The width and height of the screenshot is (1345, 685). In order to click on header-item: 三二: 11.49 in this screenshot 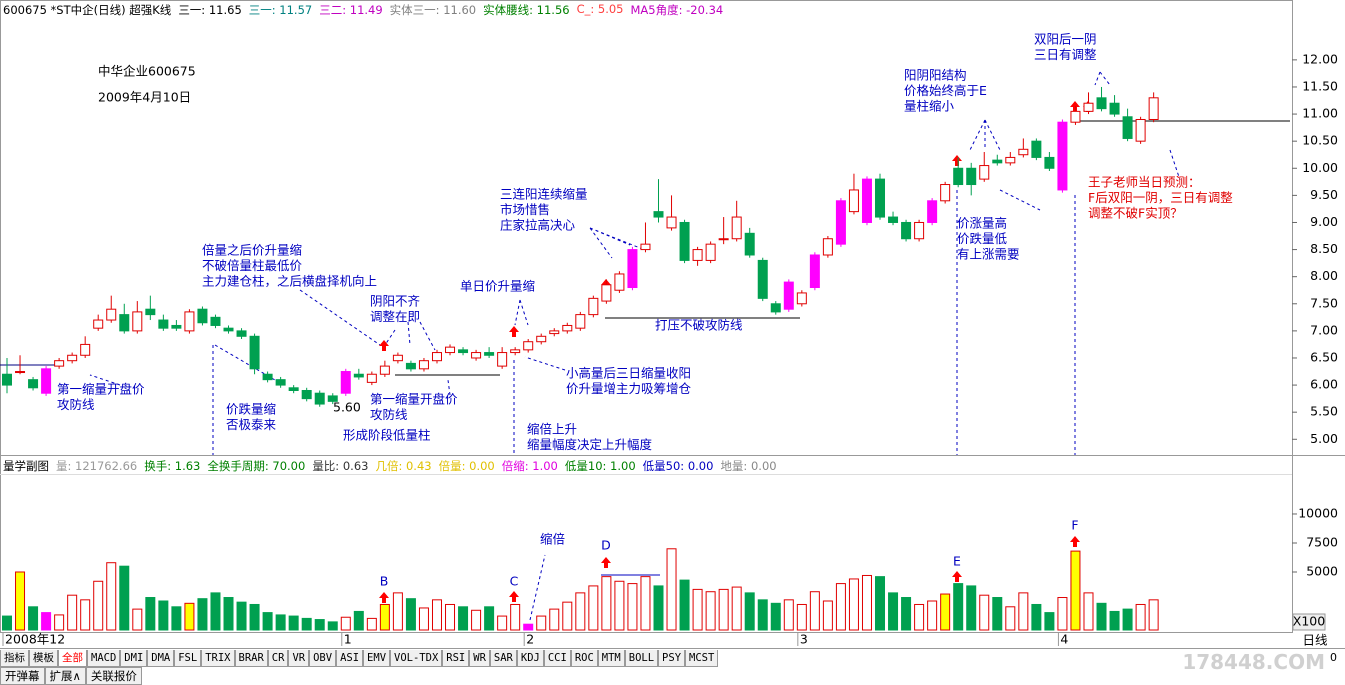, I will do `click(351, 10)`.